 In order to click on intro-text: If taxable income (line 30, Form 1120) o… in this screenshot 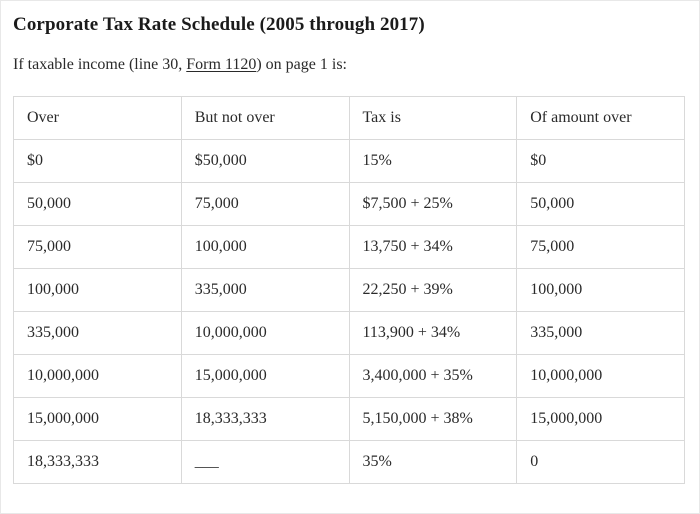, I will do `click(349, 65)`.